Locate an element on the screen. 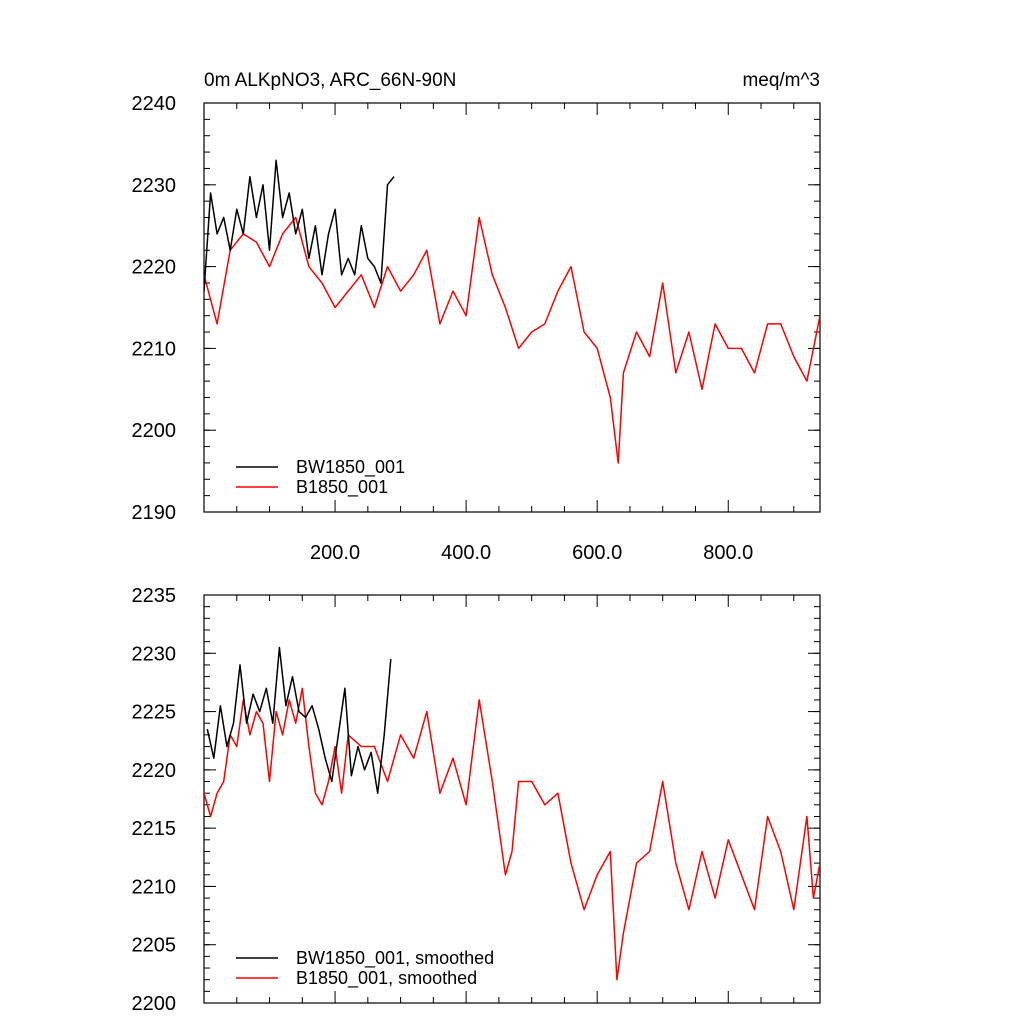  y-tick-label: 2190 is located at coordinates (154, 513).